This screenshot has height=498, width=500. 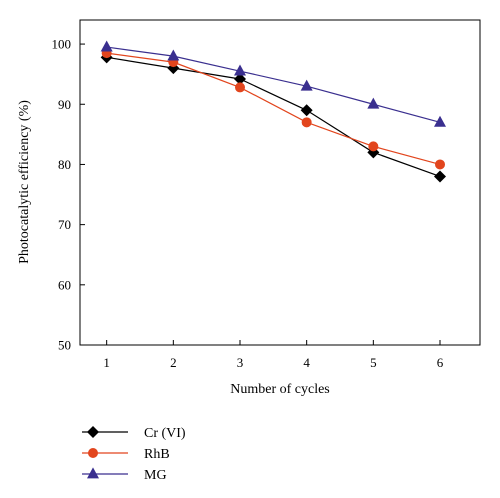 I want to click on y-tick-label: 60, so click(x=64, y=284).